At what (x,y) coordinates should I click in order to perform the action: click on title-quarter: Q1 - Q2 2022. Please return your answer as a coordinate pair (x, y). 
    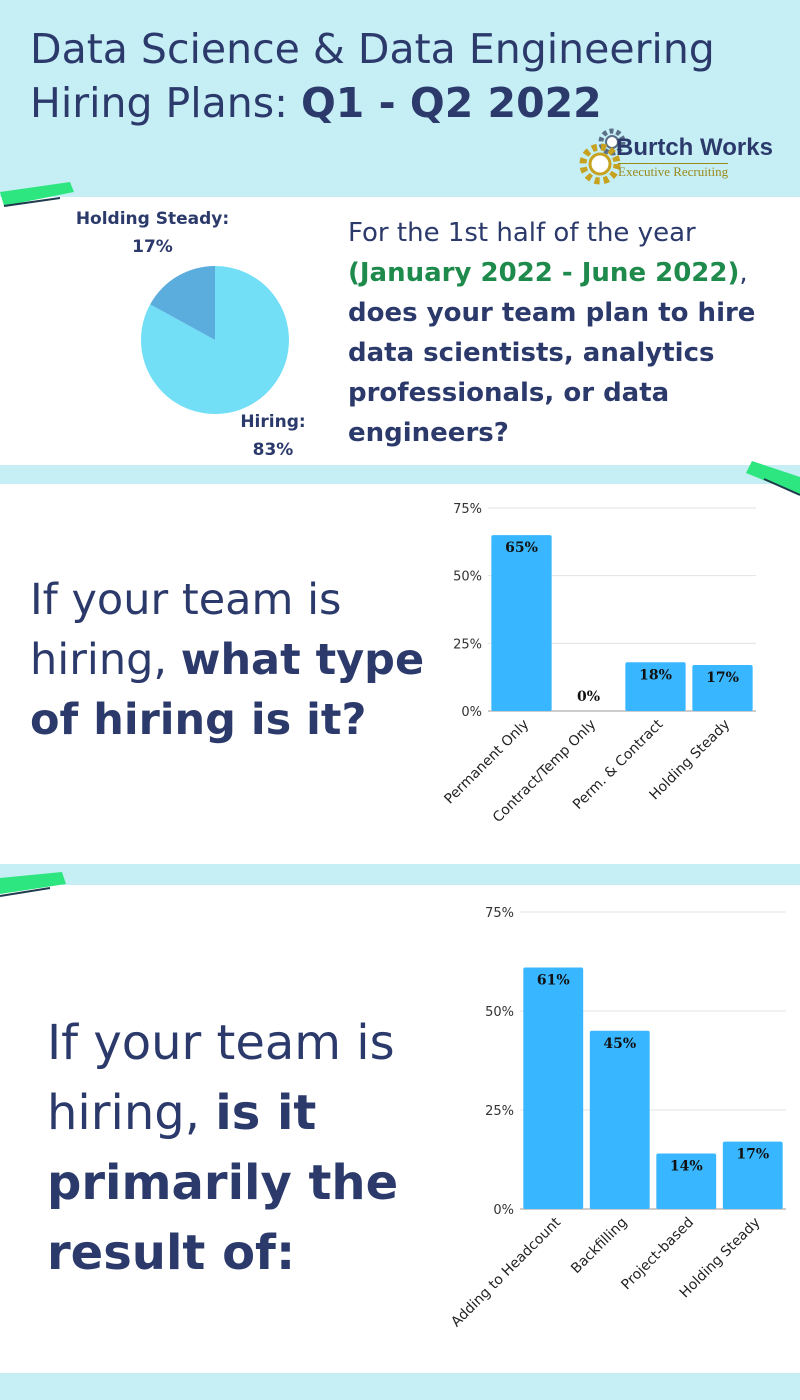
    Looking at the image, I should click on (451, 103).